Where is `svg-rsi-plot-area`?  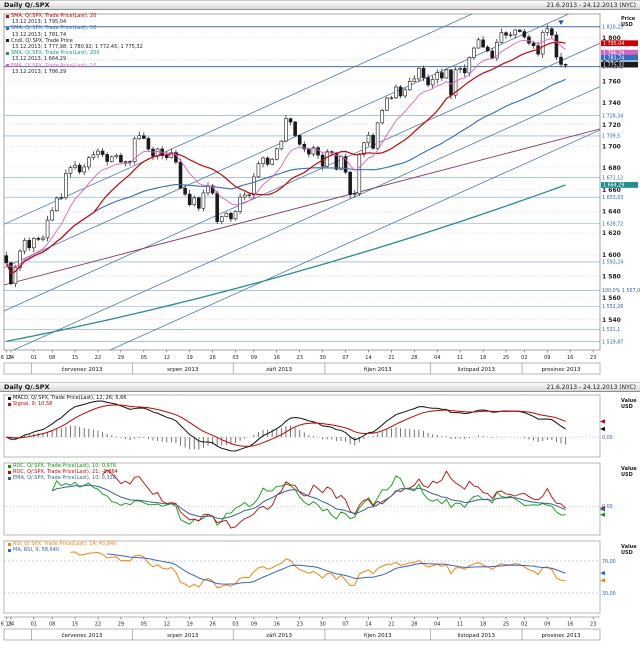 svg-rsi-plot-area is located at coordinates (302, 577).